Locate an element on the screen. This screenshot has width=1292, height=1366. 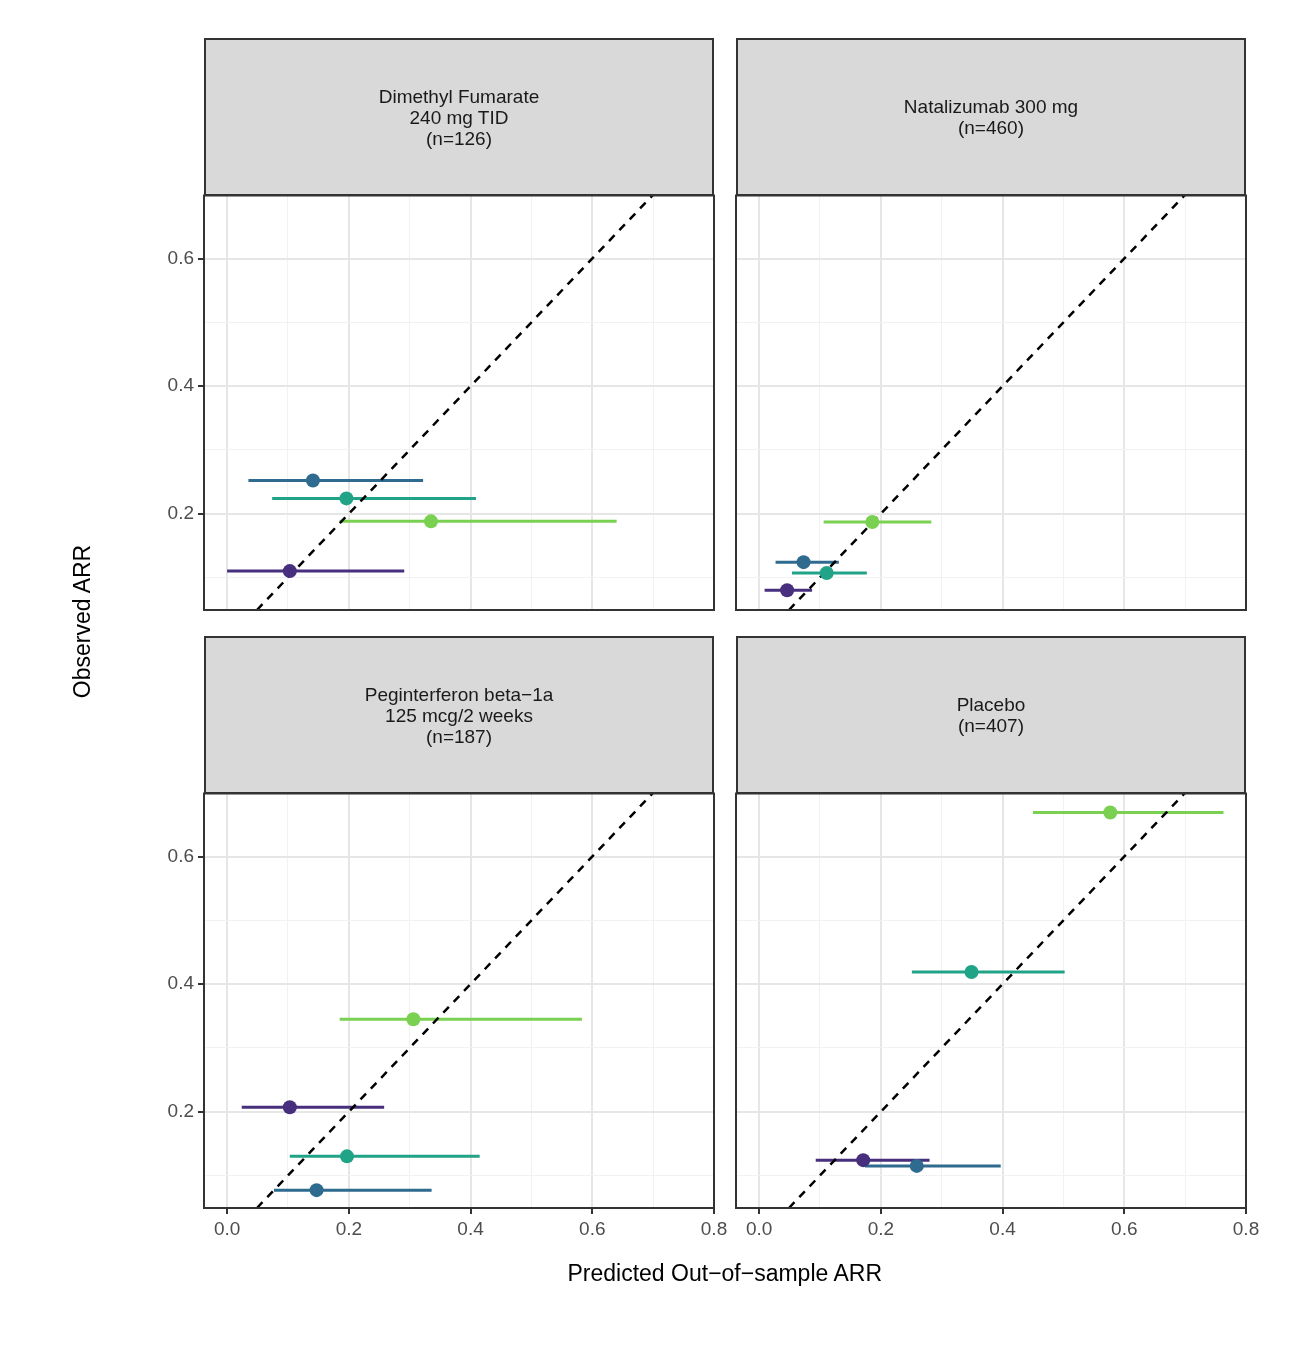
chart-title: Placebo (n=407) is located at coordinates (991, 715).